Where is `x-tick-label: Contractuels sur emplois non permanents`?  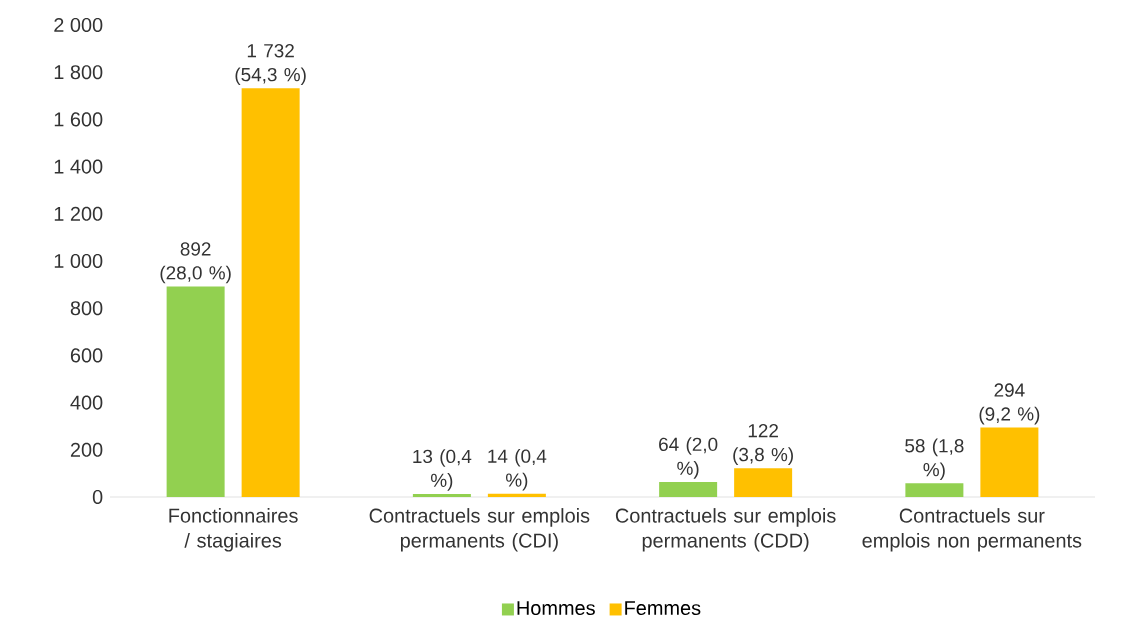
x-tick-label: Contractuels sur emplois non permanents is located at coordinates (972, 530).